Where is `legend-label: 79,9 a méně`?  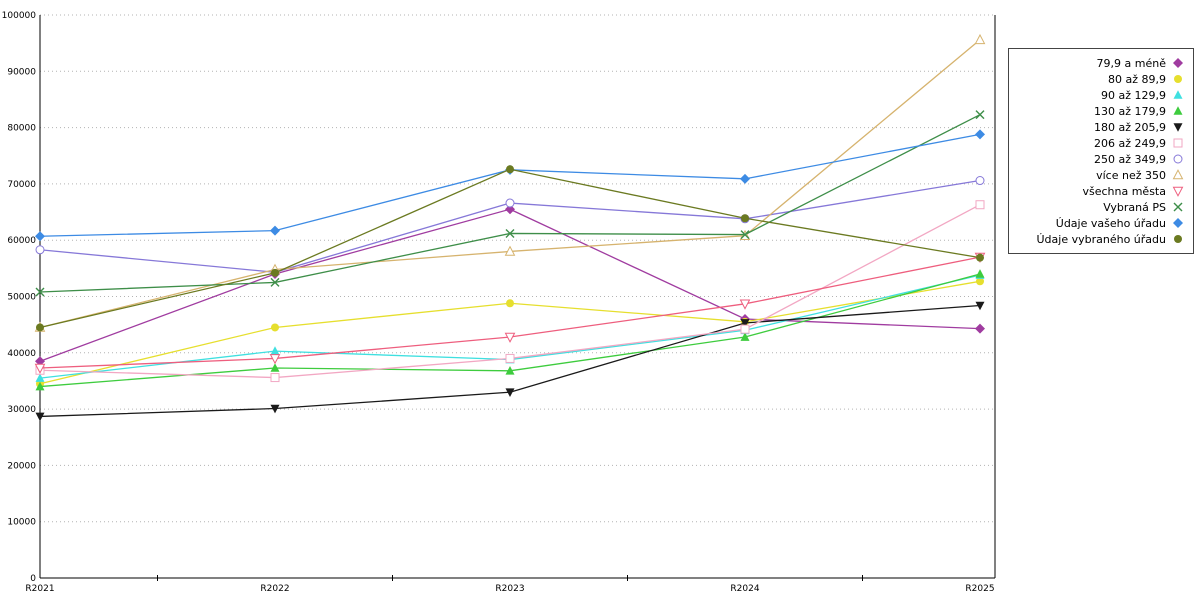
legend-label: 79,9 a méně is located at coordinates (1131, 63).